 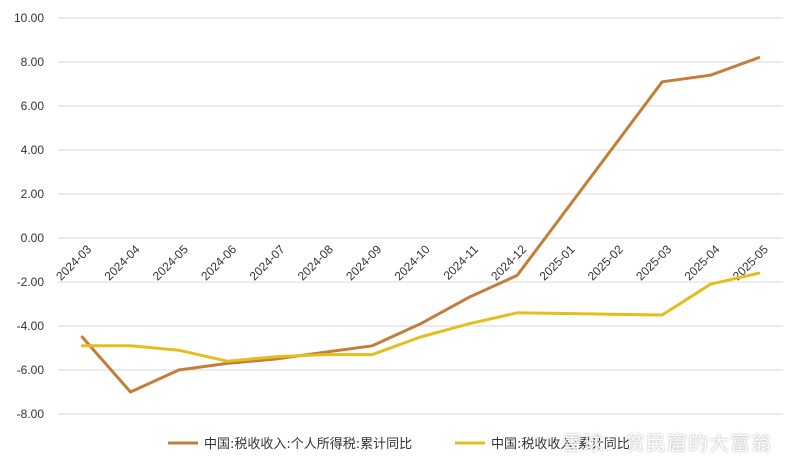 I want to click on watermark: 雪球：贫民窟的大富翁, so click(x=667, y=443).